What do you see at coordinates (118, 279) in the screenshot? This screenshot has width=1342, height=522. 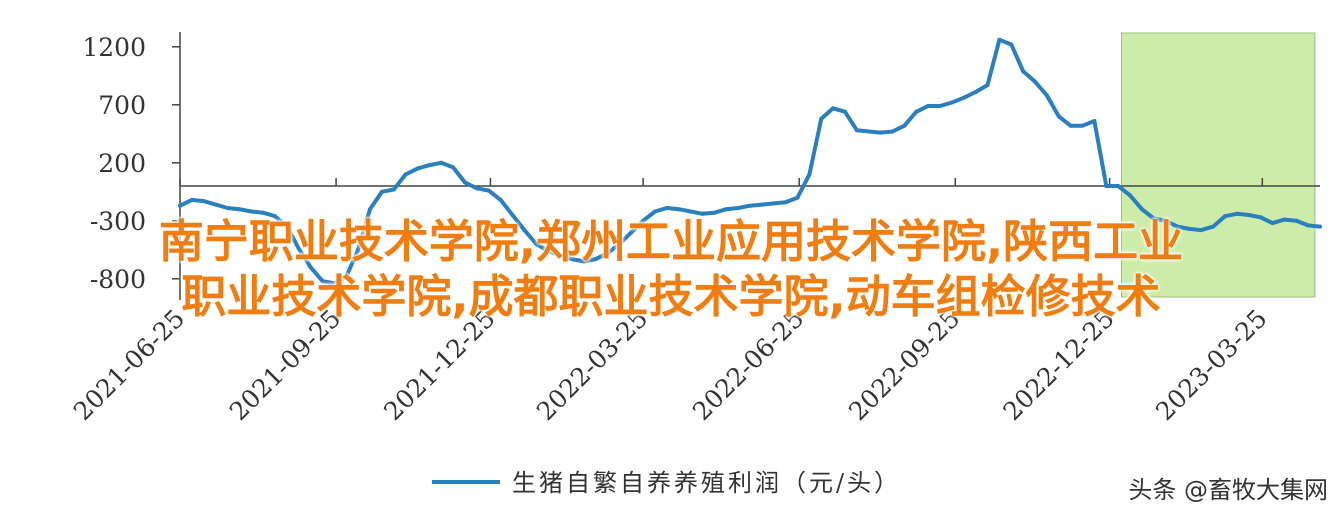 I see `y-tick-label: -800` at bounding box center [118, 279].